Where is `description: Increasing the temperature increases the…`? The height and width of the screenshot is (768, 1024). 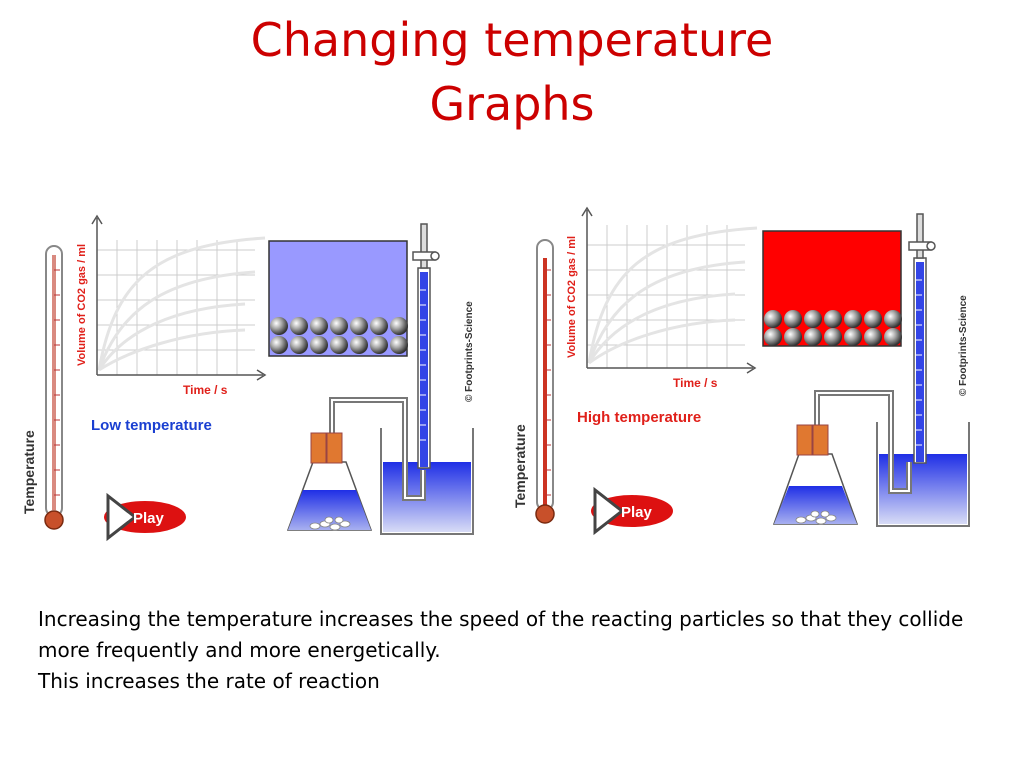 description: Increasing the temperature increases the… is located at coordinates (518, 650).